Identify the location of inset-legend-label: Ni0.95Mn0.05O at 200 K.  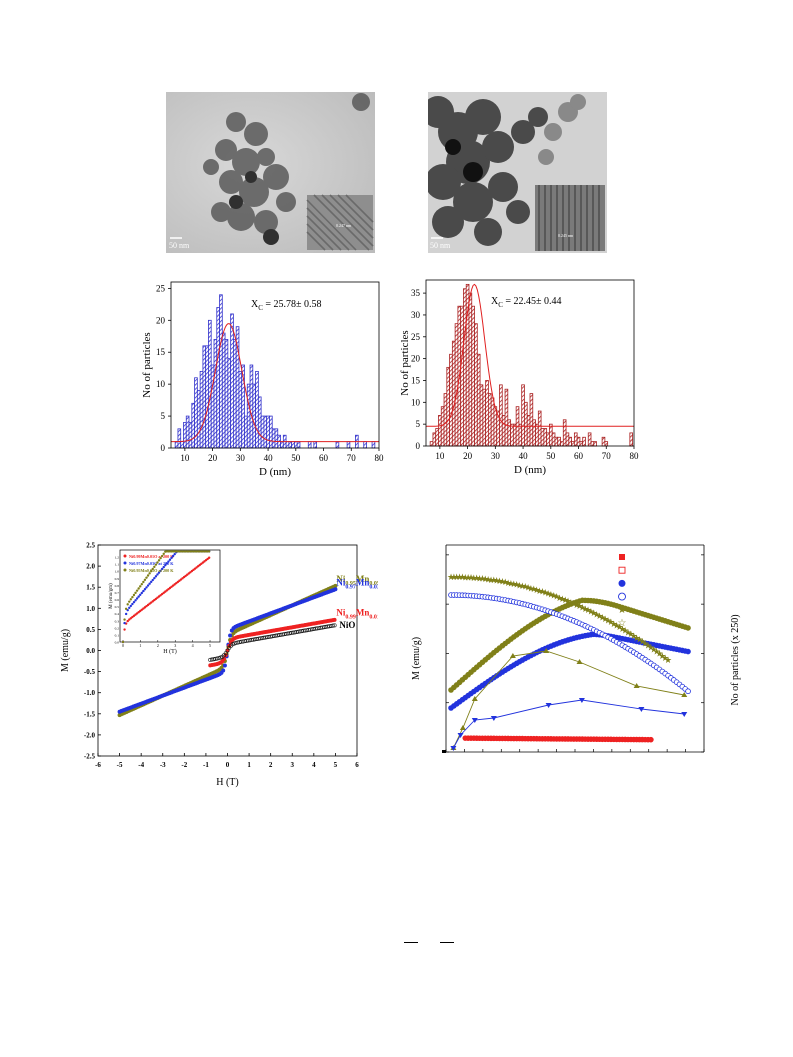
(151, 570).